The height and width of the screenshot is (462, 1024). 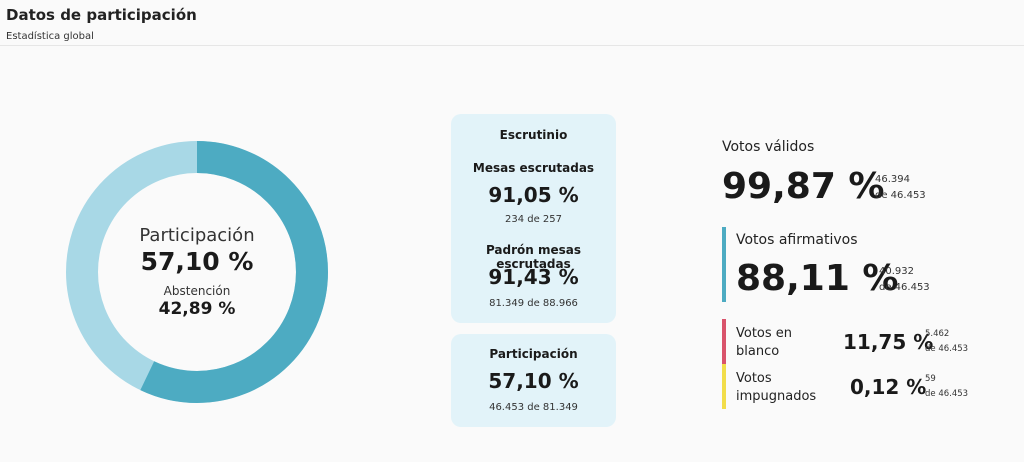 What do you see at coordinates (754, 378) in the screenshot?
I see `votos-impugnados-label-1: Votos` at bounding box center [754, 378].